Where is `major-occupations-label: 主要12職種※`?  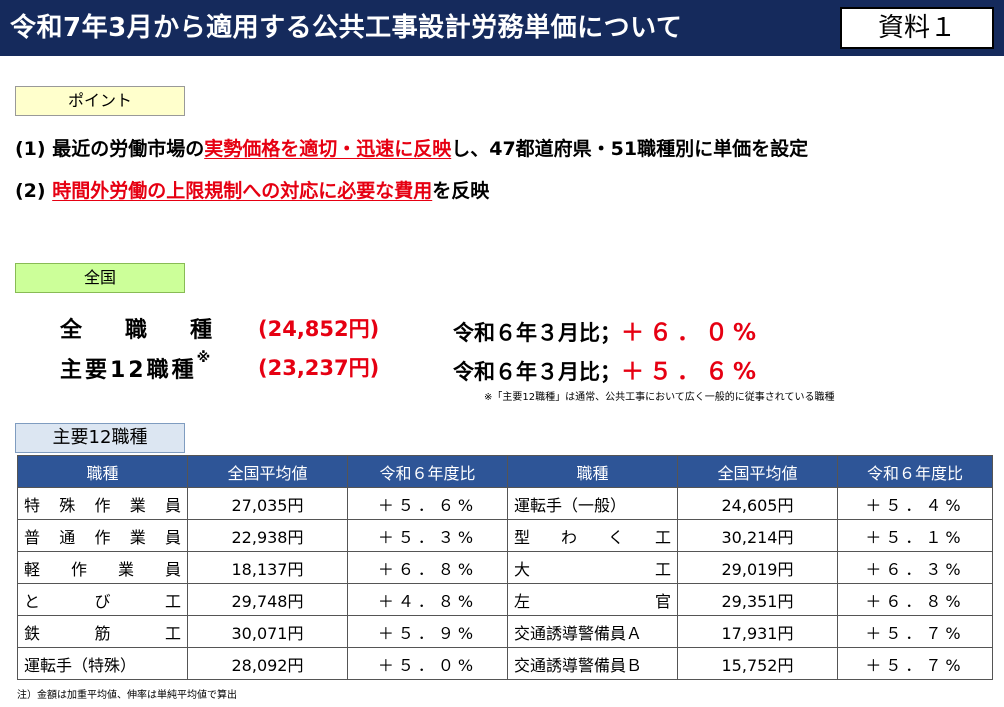 major-occupations-label: 主要12職種※ is located at coordinates (135, 367).